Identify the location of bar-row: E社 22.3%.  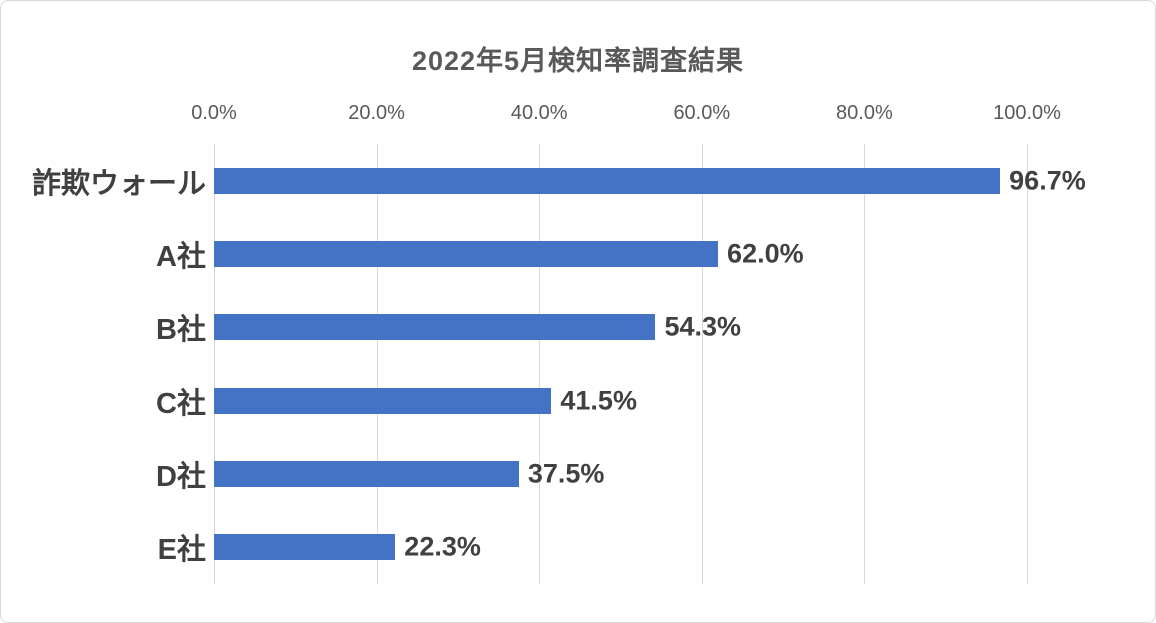
(592, 547).